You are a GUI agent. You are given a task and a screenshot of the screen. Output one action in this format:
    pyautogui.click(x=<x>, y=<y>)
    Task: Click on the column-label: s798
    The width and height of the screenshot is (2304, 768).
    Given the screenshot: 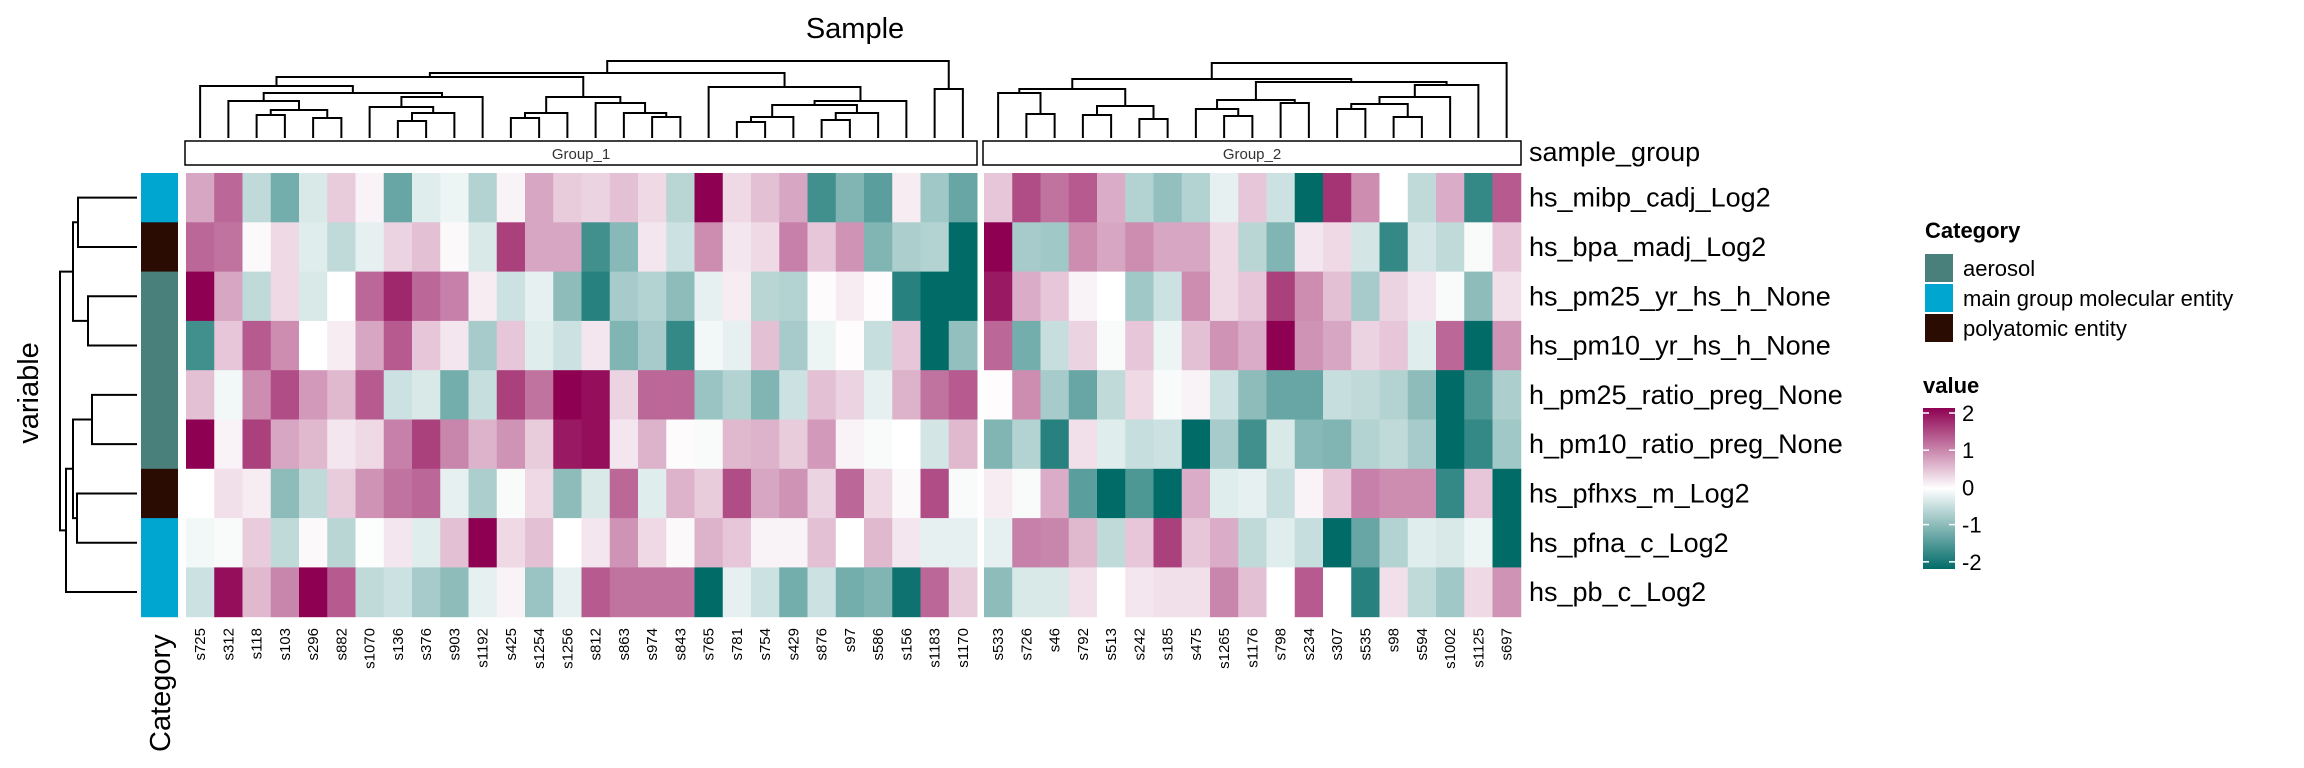 What is the action you would take?
    pyautogui.click(x=1281, y=644)
    